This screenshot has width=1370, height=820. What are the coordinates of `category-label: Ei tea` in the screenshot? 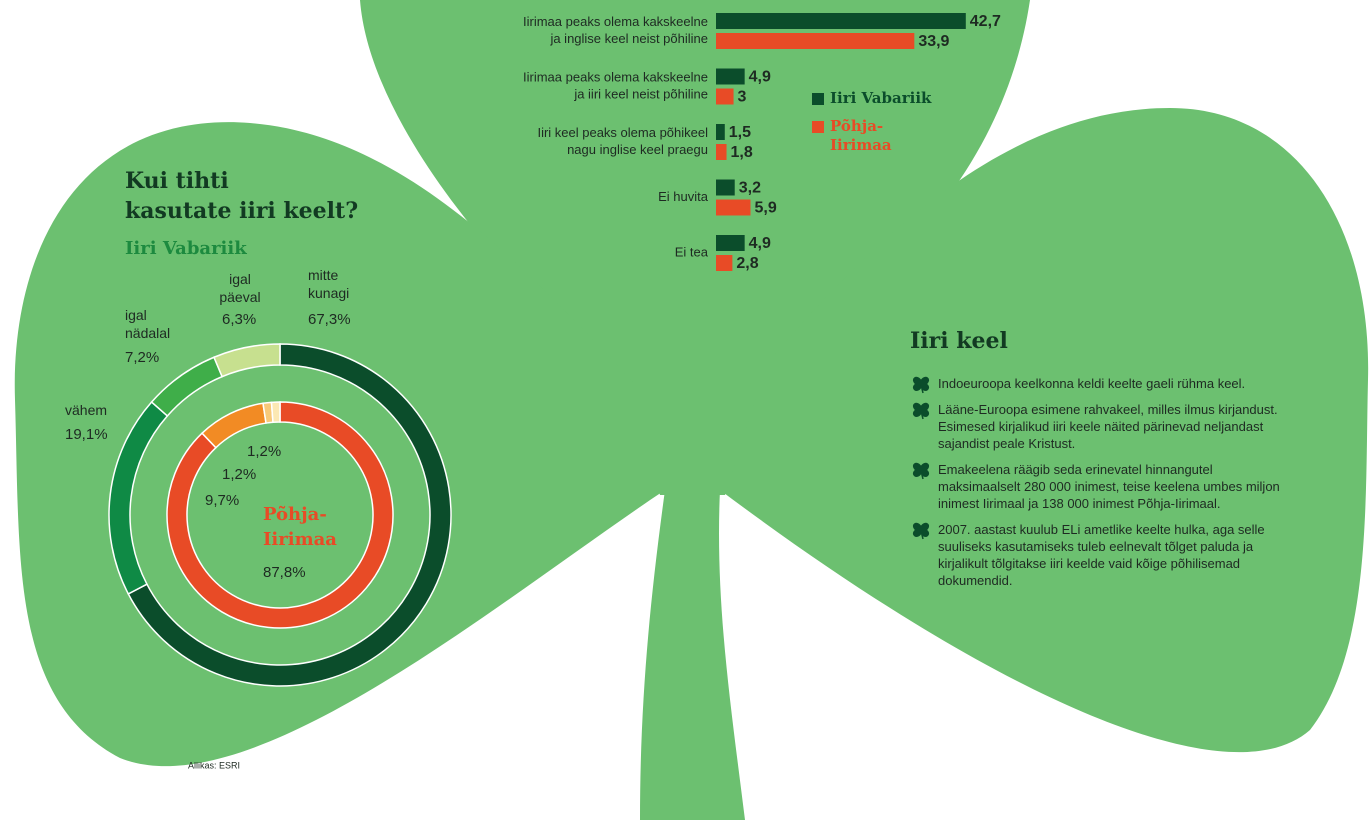 It's located at (692, 251).